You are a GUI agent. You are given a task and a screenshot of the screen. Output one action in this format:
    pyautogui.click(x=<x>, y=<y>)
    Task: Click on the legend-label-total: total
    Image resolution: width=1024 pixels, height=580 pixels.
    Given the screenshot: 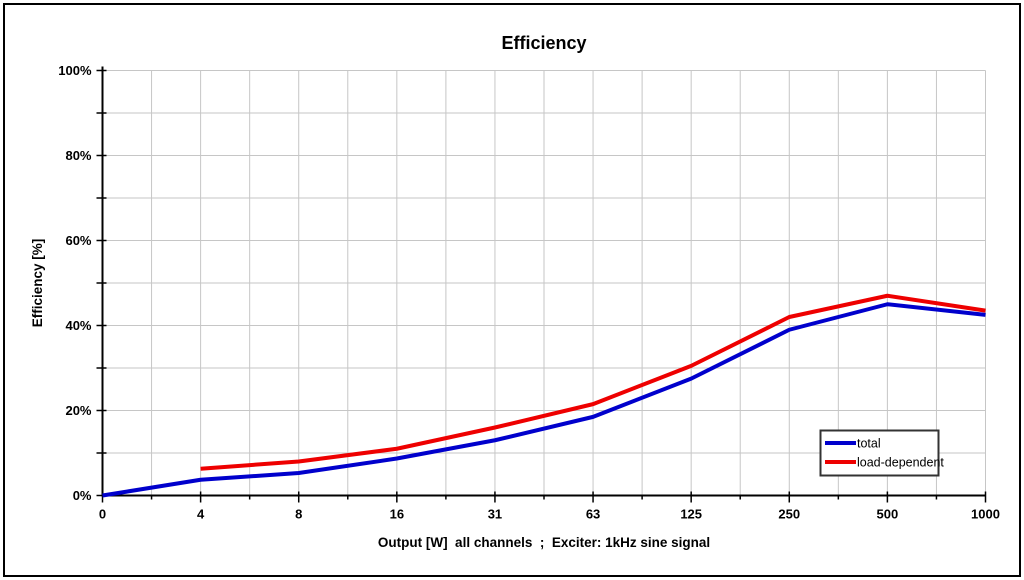 What is the action you would take?
    pyautogui.click(x=869, y=444)
    